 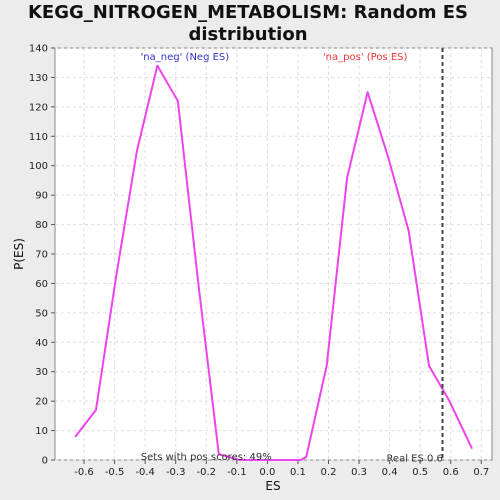 I want to click on y-tick-label: 110, so click(x=38, y=137).